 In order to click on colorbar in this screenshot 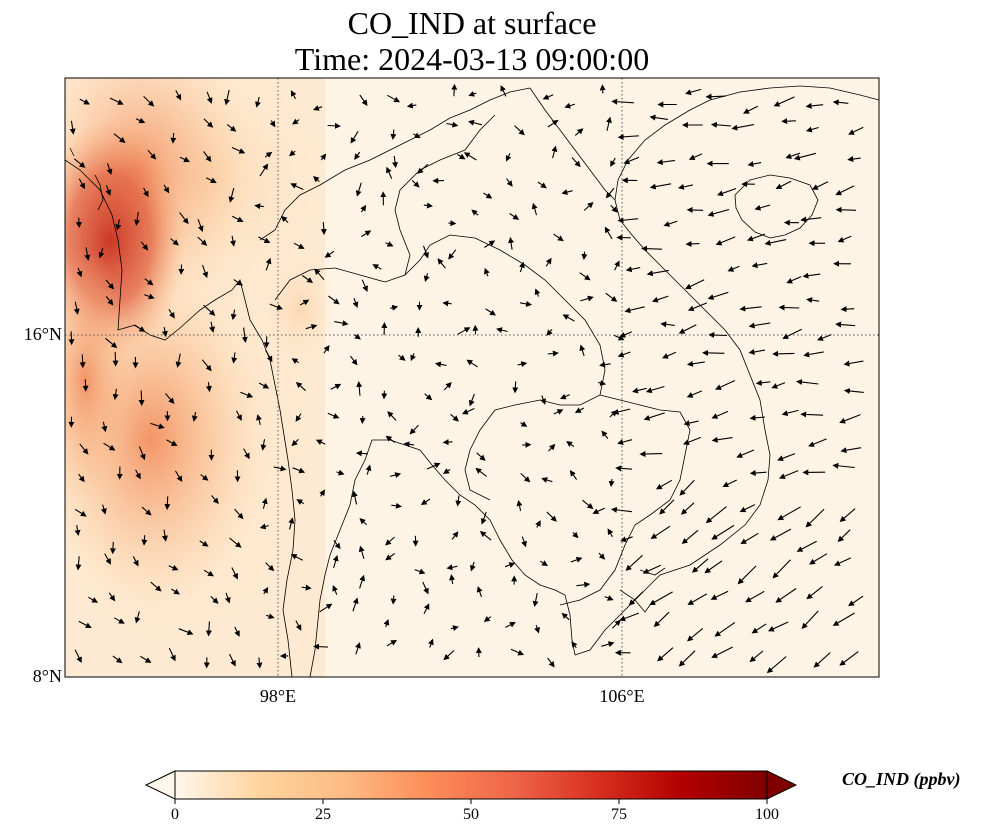, I will do `click(471, 787)`.